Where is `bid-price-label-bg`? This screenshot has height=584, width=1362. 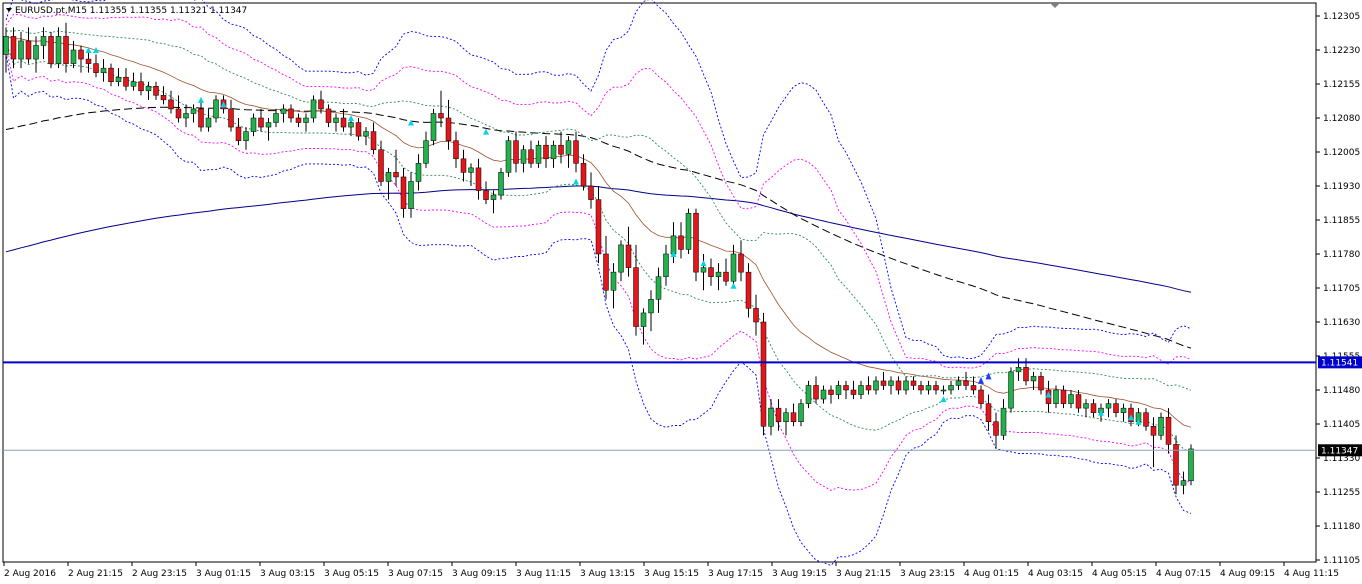
bid-price-label-bg is located at coordinates (1340, 450).